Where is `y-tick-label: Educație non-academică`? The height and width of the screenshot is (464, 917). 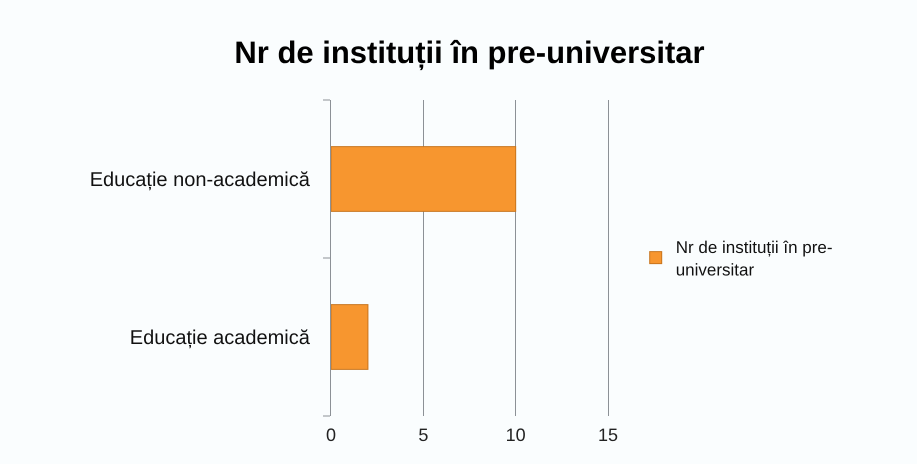
y-tick-label: Educație non-academică is located at coordinates (200, 180).